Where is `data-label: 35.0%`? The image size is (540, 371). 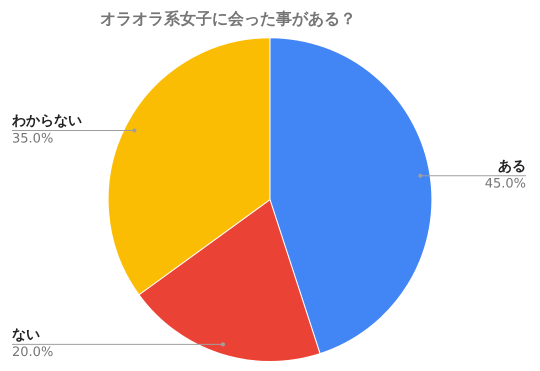 data-label: 35.0% is located at coordinates (33, 138).